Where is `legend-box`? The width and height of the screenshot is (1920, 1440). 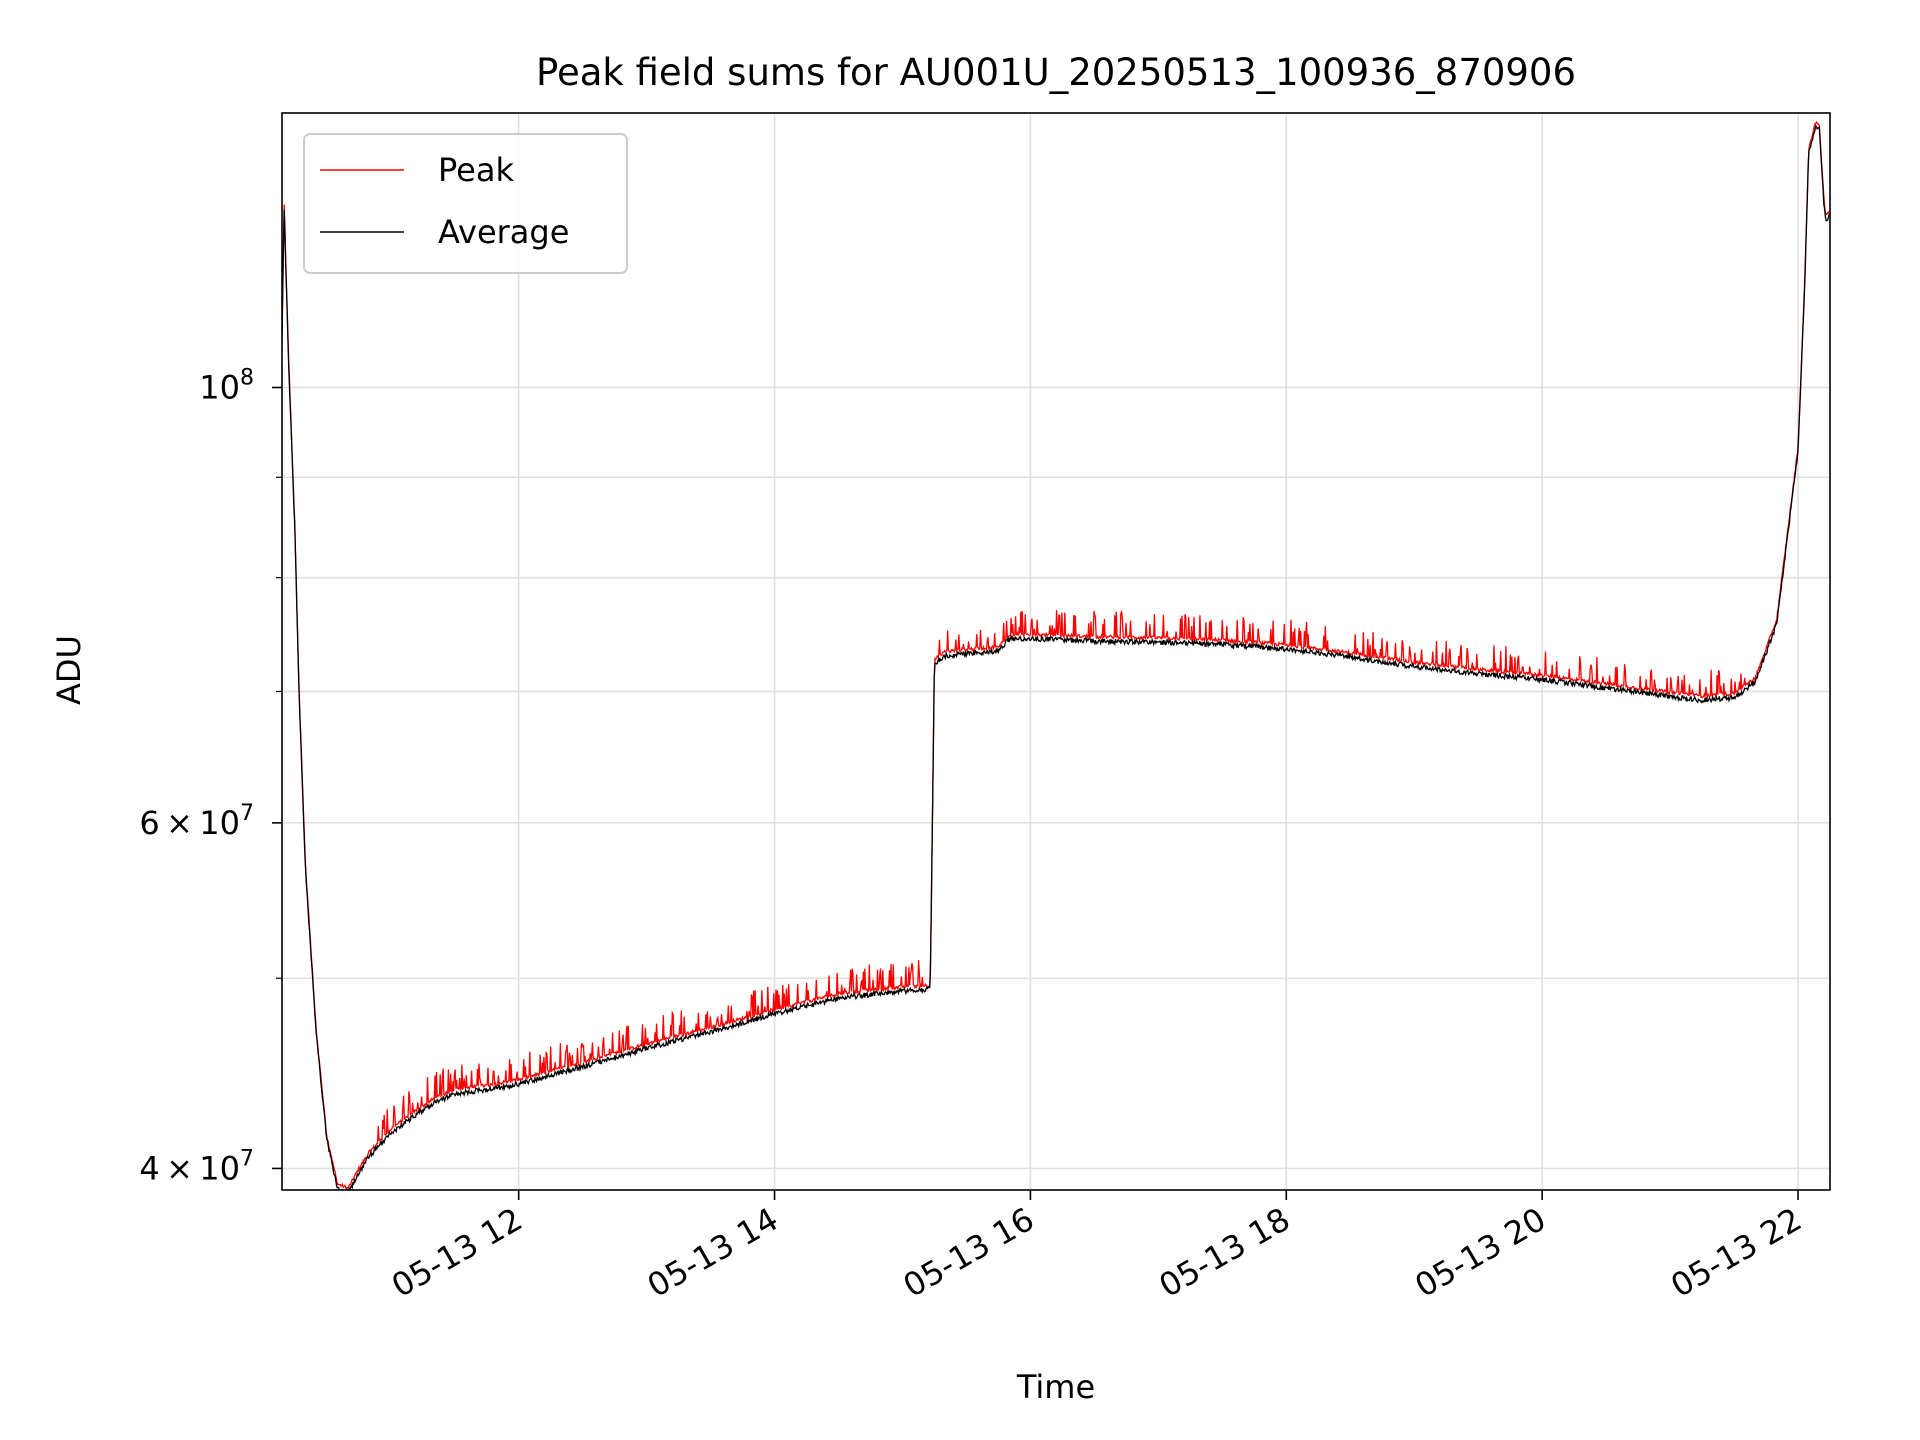
legend-box is located at coordinates (465, 203).